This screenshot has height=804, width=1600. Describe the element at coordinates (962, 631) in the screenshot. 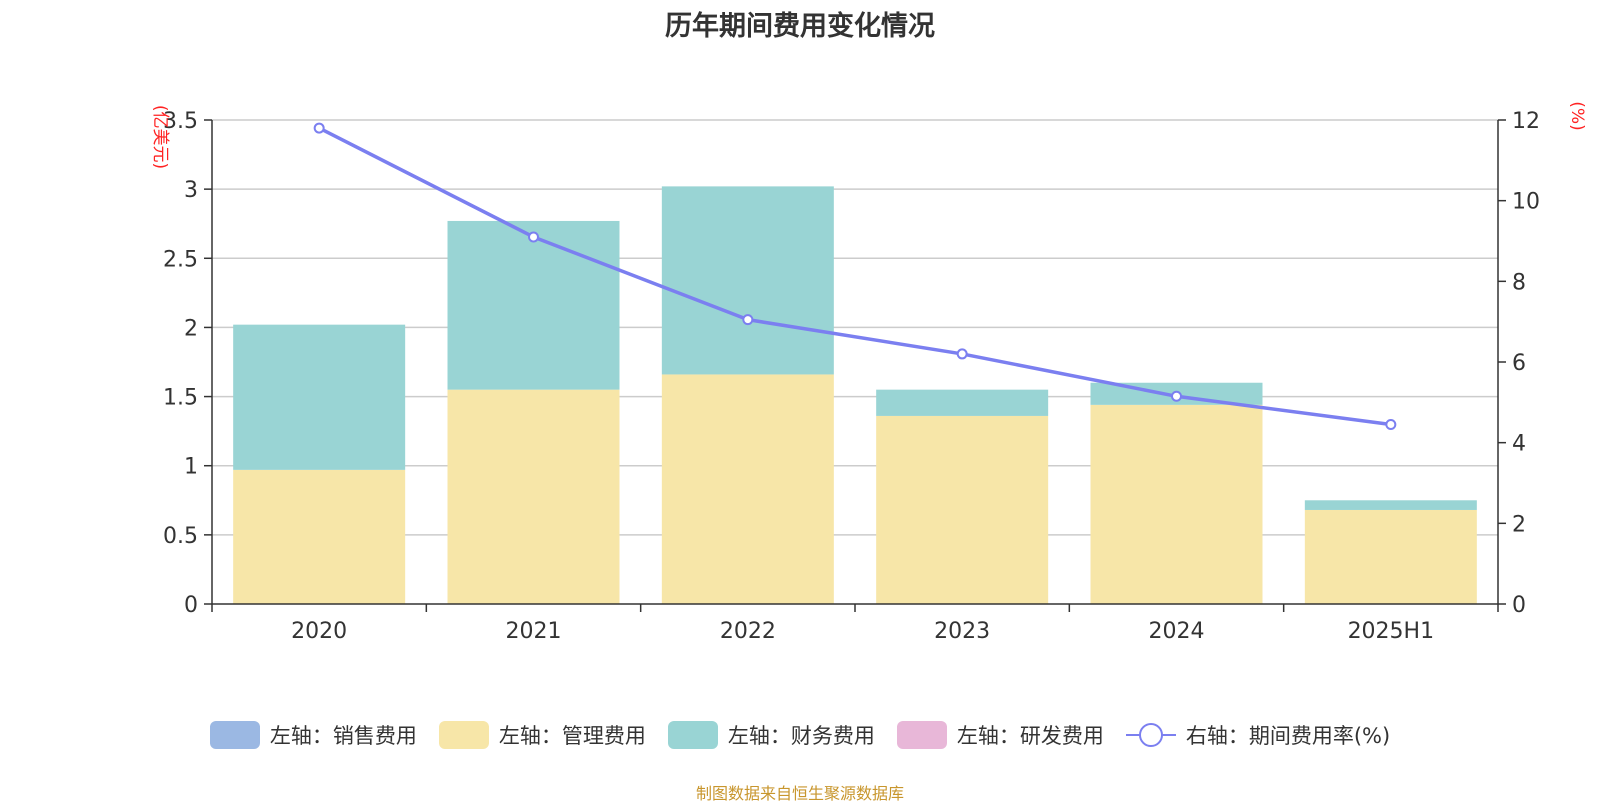

I see `x-axis-label: 2023` at that location.